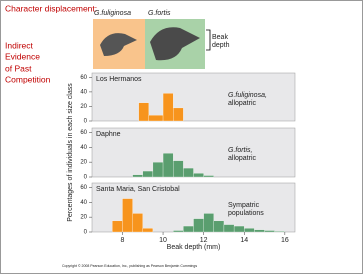 The width and height of the screenshot is (363, 274). Describe the element at coordinates (244, 205) in the screenshot. I see `panel-annotation: Sympatric` at that location.